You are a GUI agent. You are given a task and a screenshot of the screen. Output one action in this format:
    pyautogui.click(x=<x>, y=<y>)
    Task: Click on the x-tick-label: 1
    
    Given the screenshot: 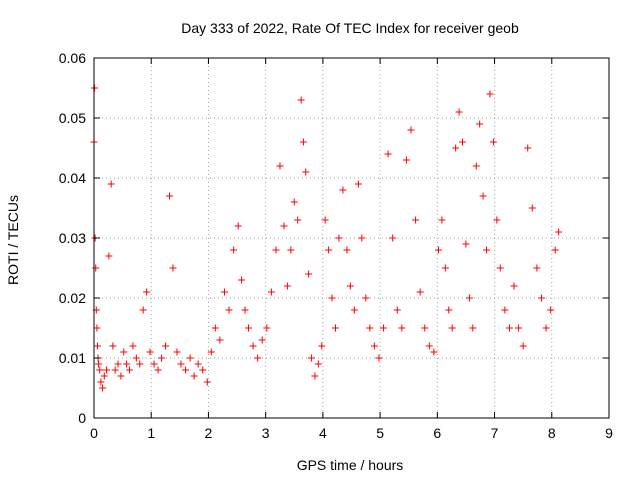 What is the action you would take?
    pyautogui.click(x=151, y=433)
    